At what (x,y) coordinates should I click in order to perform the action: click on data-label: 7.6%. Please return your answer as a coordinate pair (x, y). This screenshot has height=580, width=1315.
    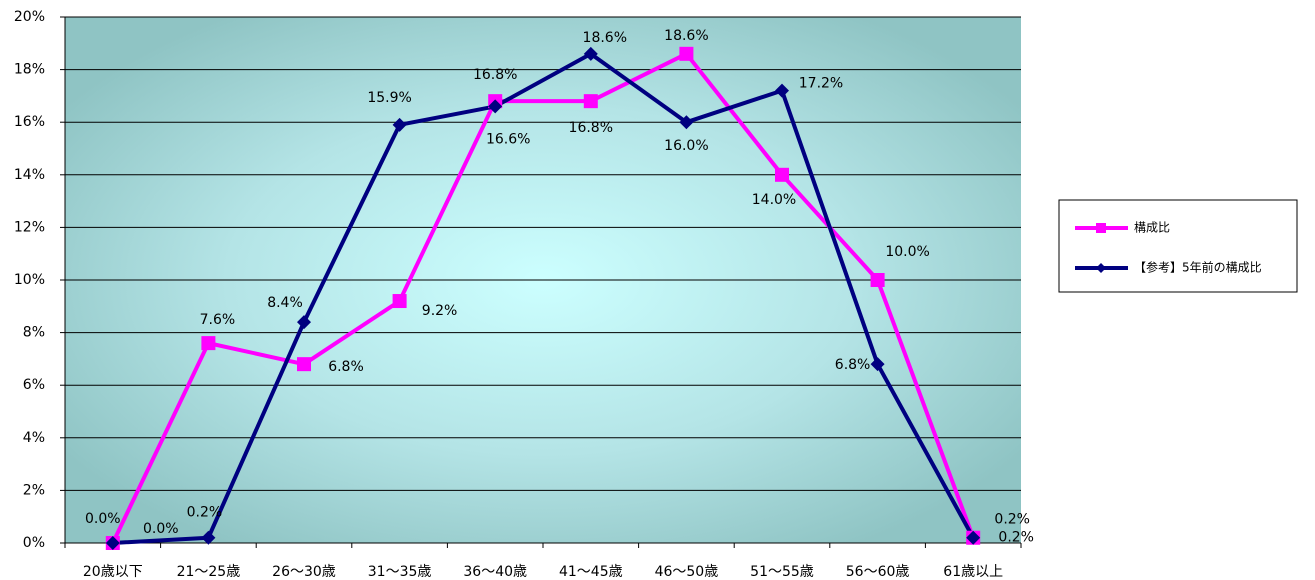
    Looking at the image, I should click on (218, 320).